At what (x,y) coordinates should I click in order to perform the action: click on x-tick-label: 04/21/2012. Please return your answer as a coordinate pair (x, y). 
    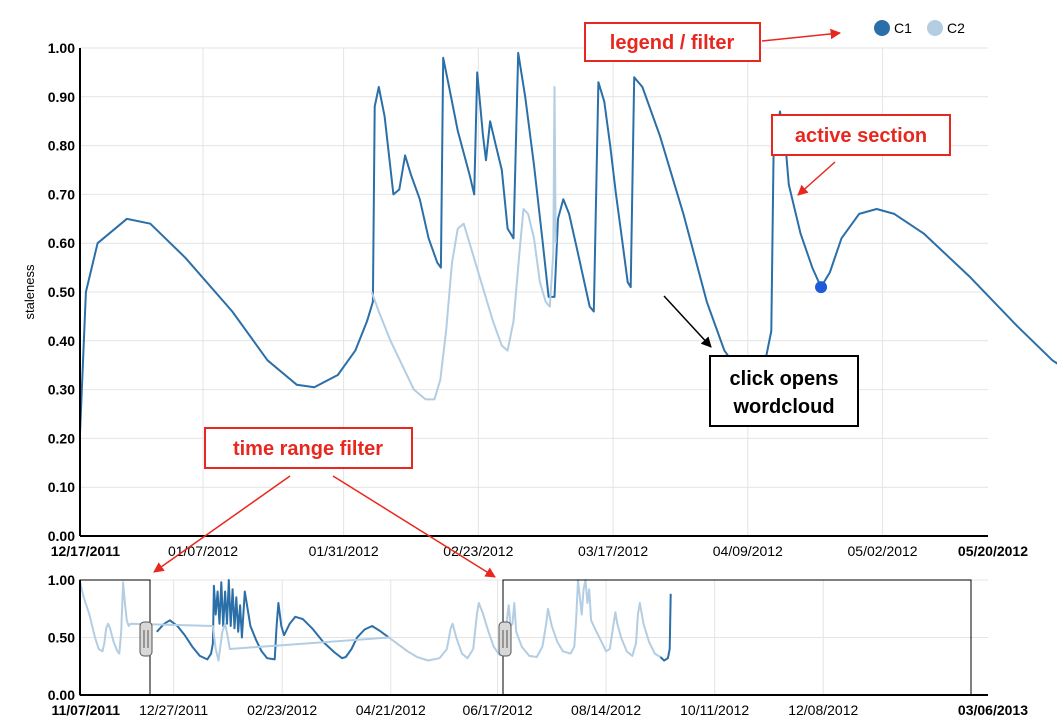
    Looking at the image, I should click on (391, 710).